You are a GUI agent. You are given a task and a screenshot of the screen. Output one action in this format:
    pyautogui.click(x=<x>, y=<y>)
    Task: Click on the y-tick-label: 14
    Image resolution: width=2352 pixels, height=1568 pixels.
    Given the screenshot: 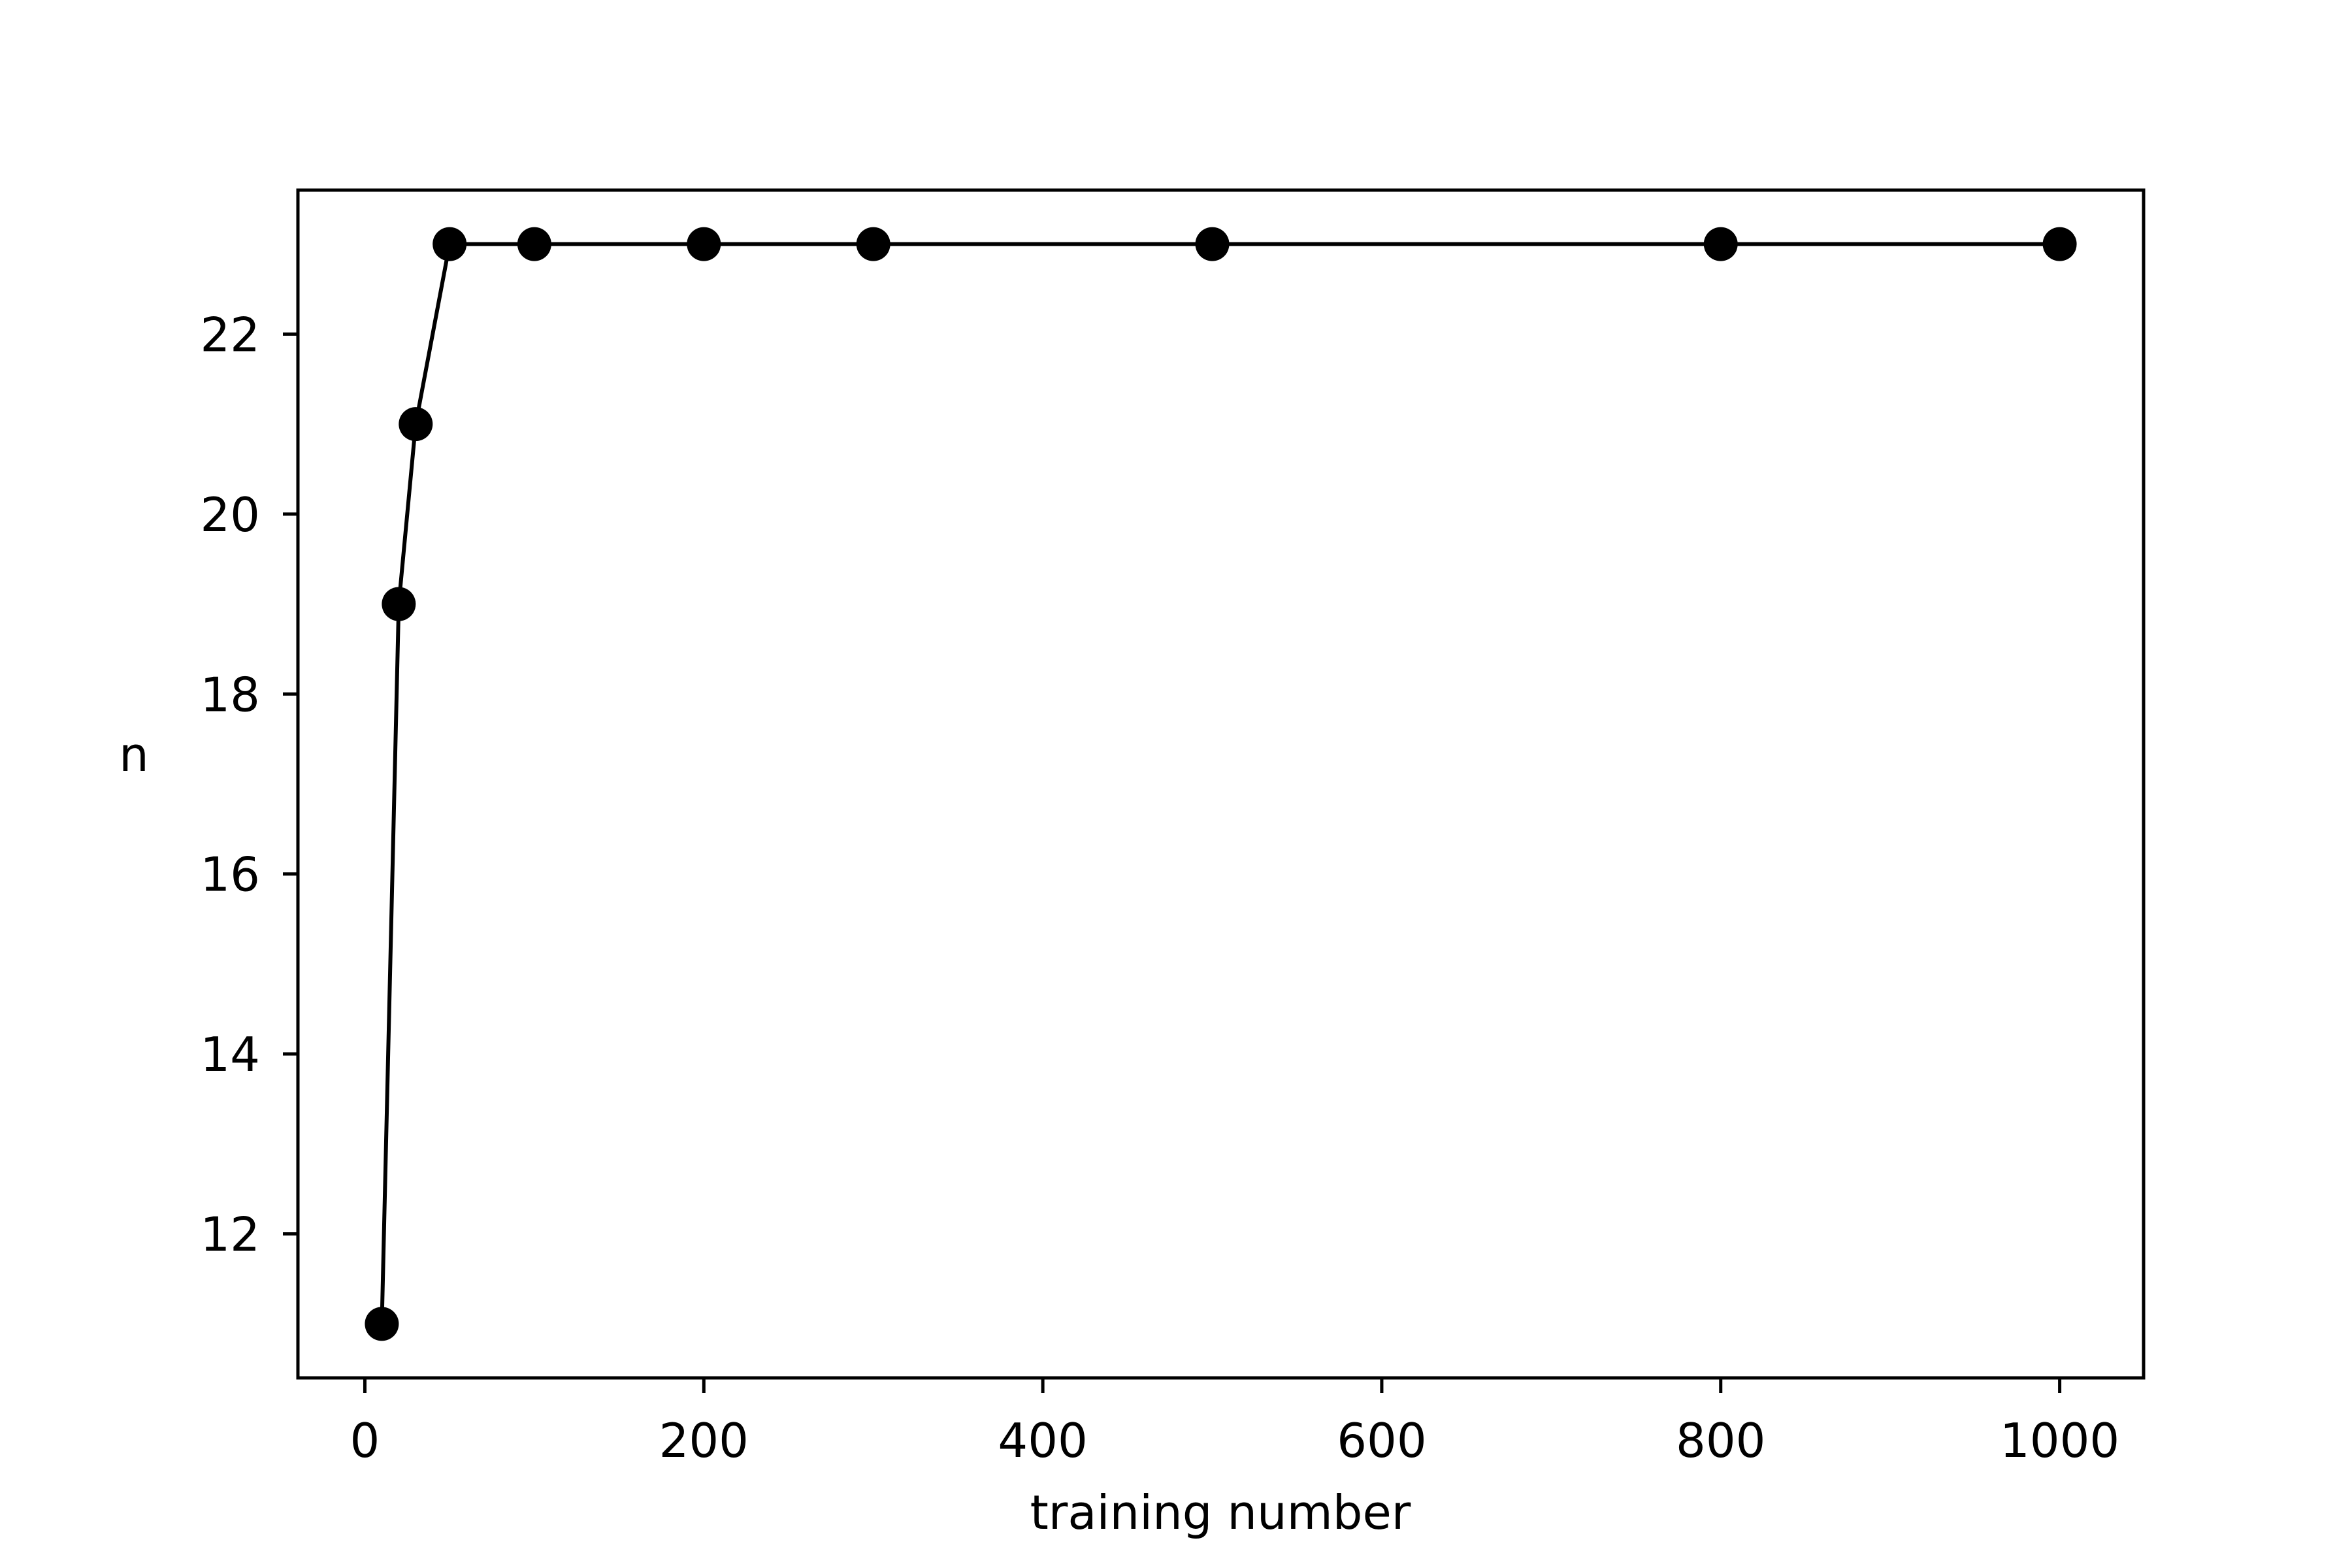 What is the action you would take?
    pyautogui.click(x=230, y=1054)
    